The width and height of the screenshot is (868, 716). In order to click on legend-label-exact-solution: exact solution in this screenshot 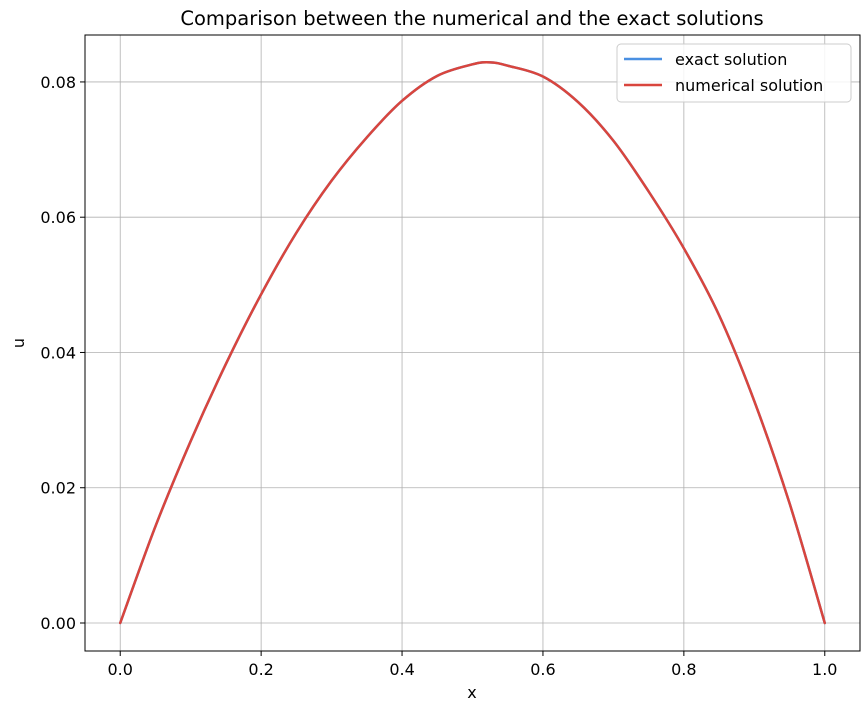, I will do `click(731, 59)`.